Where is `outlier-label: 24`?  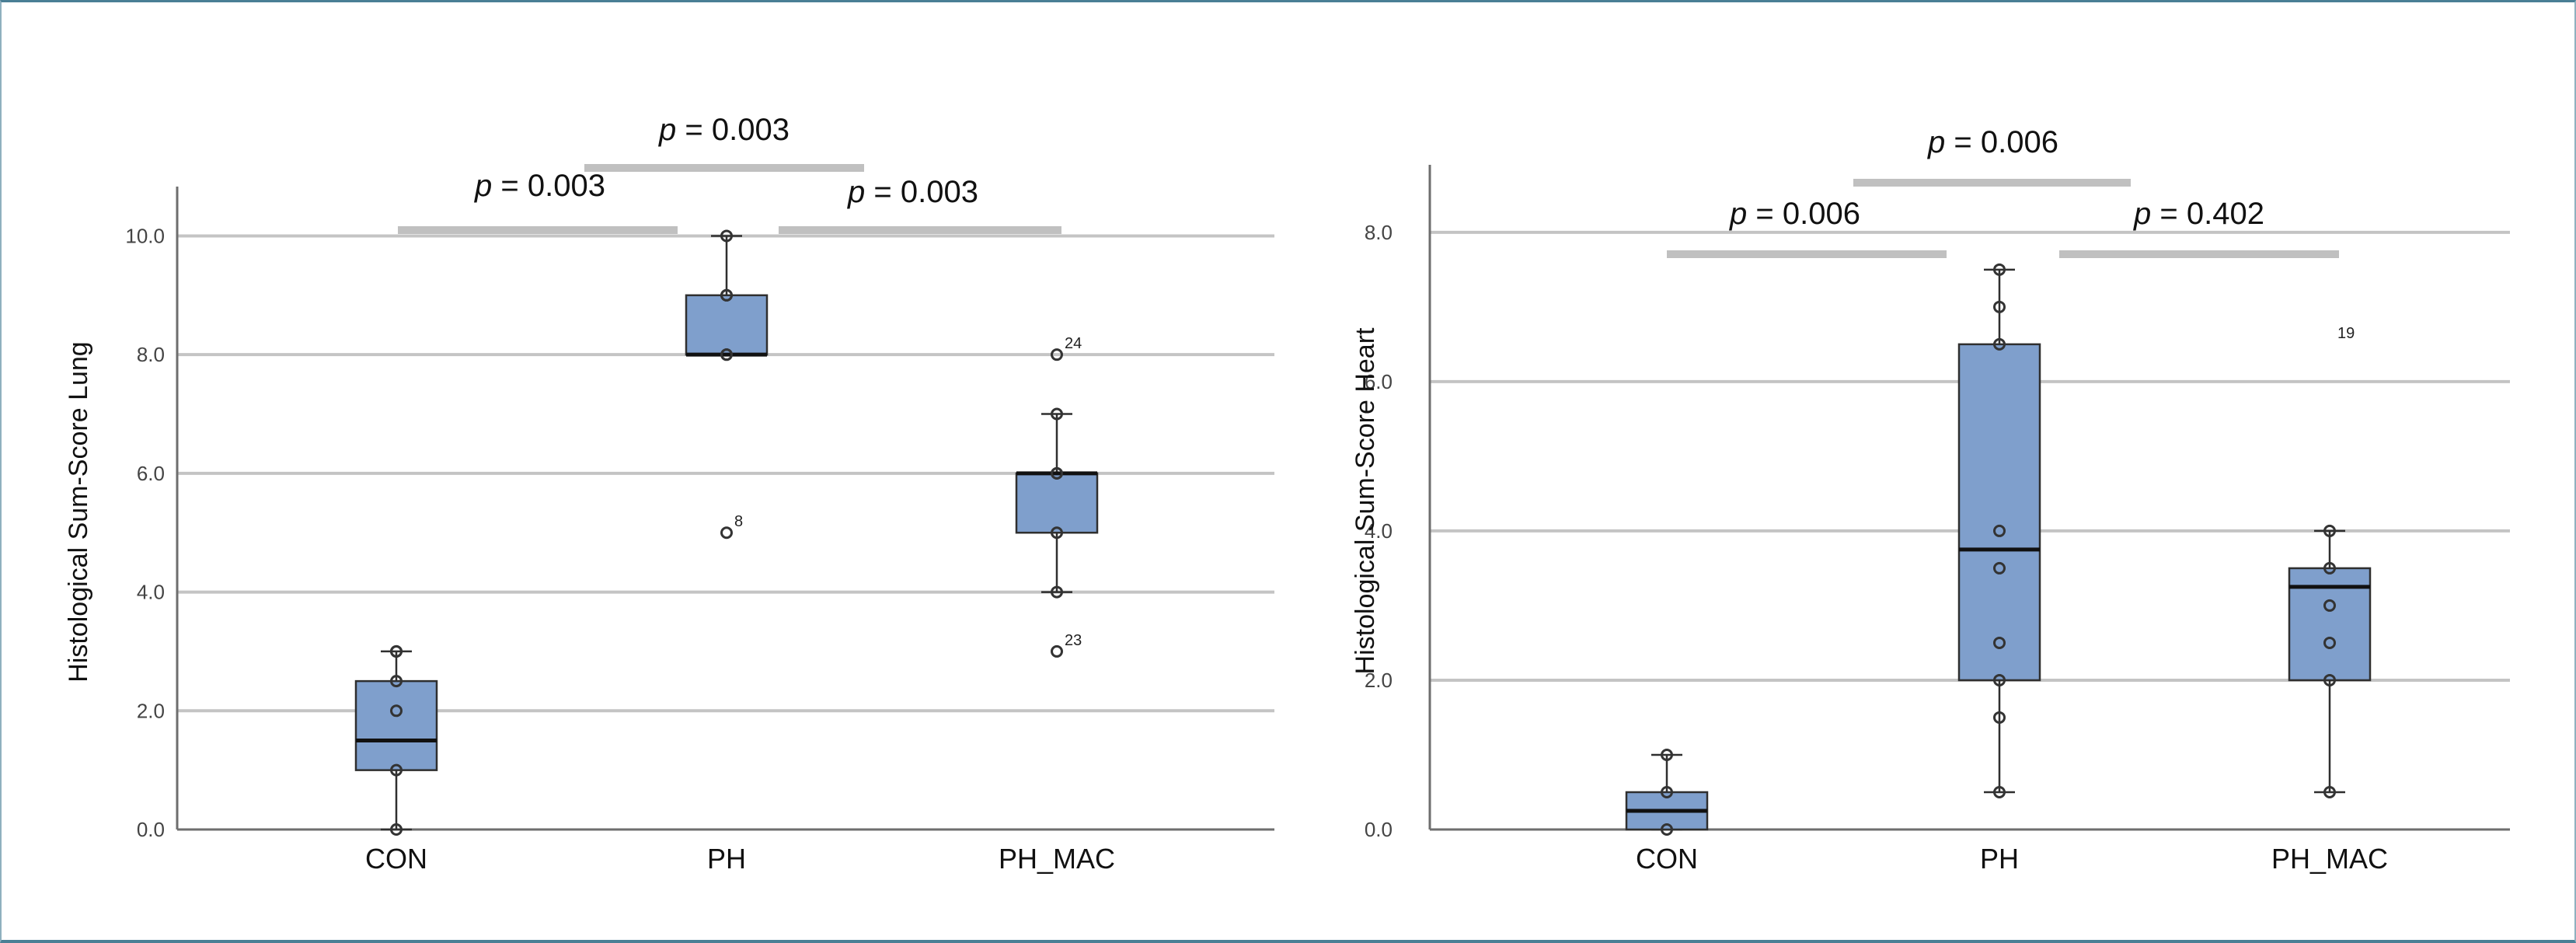 outlier-label: 24 is located at coordinates (1073, 343).